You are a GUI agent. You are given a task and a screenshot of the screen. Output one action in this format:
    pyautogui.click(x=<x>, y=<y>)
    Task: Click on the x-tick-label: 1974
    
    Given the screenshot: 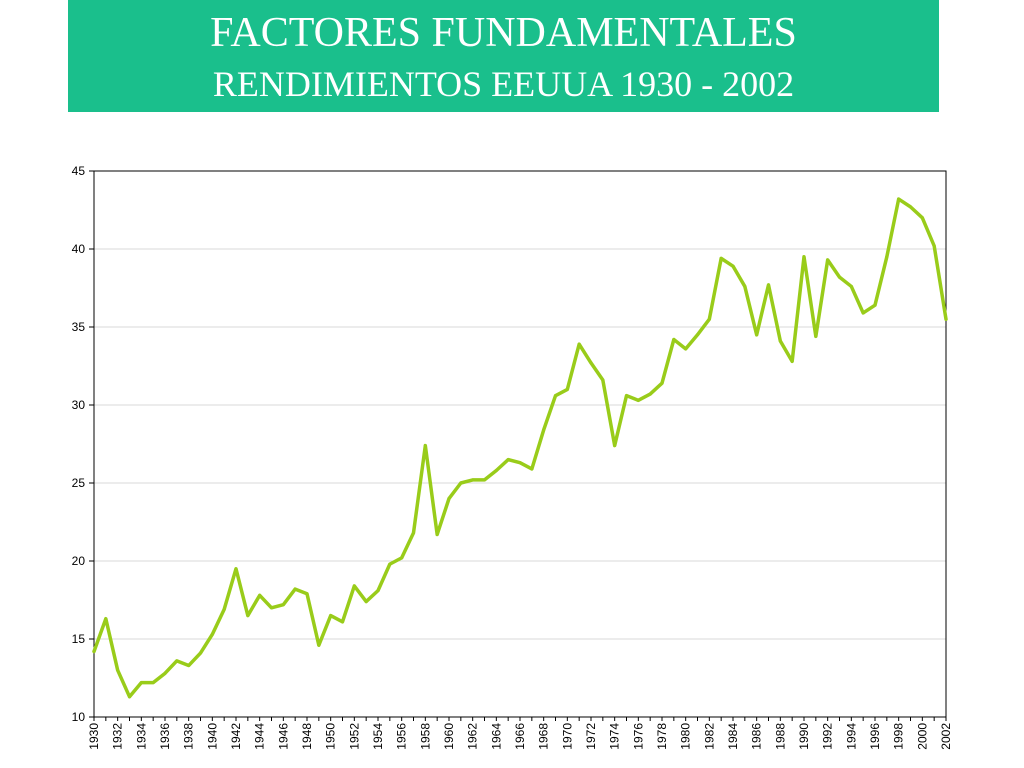 What is the action you would take?
    pyautogui.click(x=615, y=736)
    